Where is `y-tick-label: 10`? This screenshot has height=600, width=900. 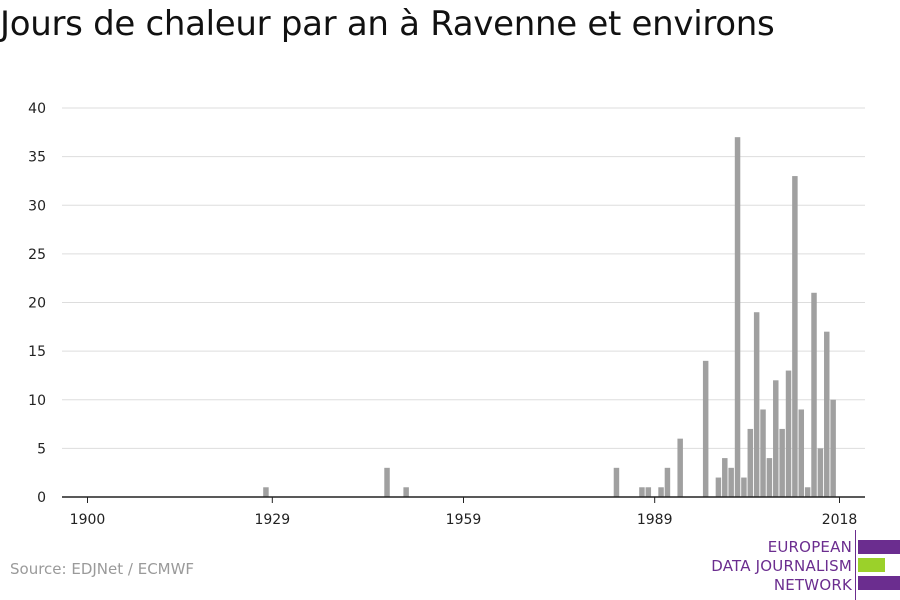 y-tick-label: 10 is located at coordinates (37, 401).